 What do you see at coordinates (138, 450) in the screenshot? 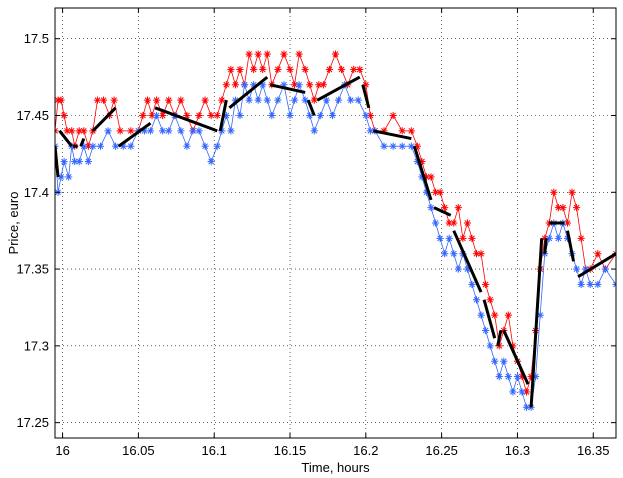
I see `x-tick-label: 16.05` at bounding box center [138, 450].